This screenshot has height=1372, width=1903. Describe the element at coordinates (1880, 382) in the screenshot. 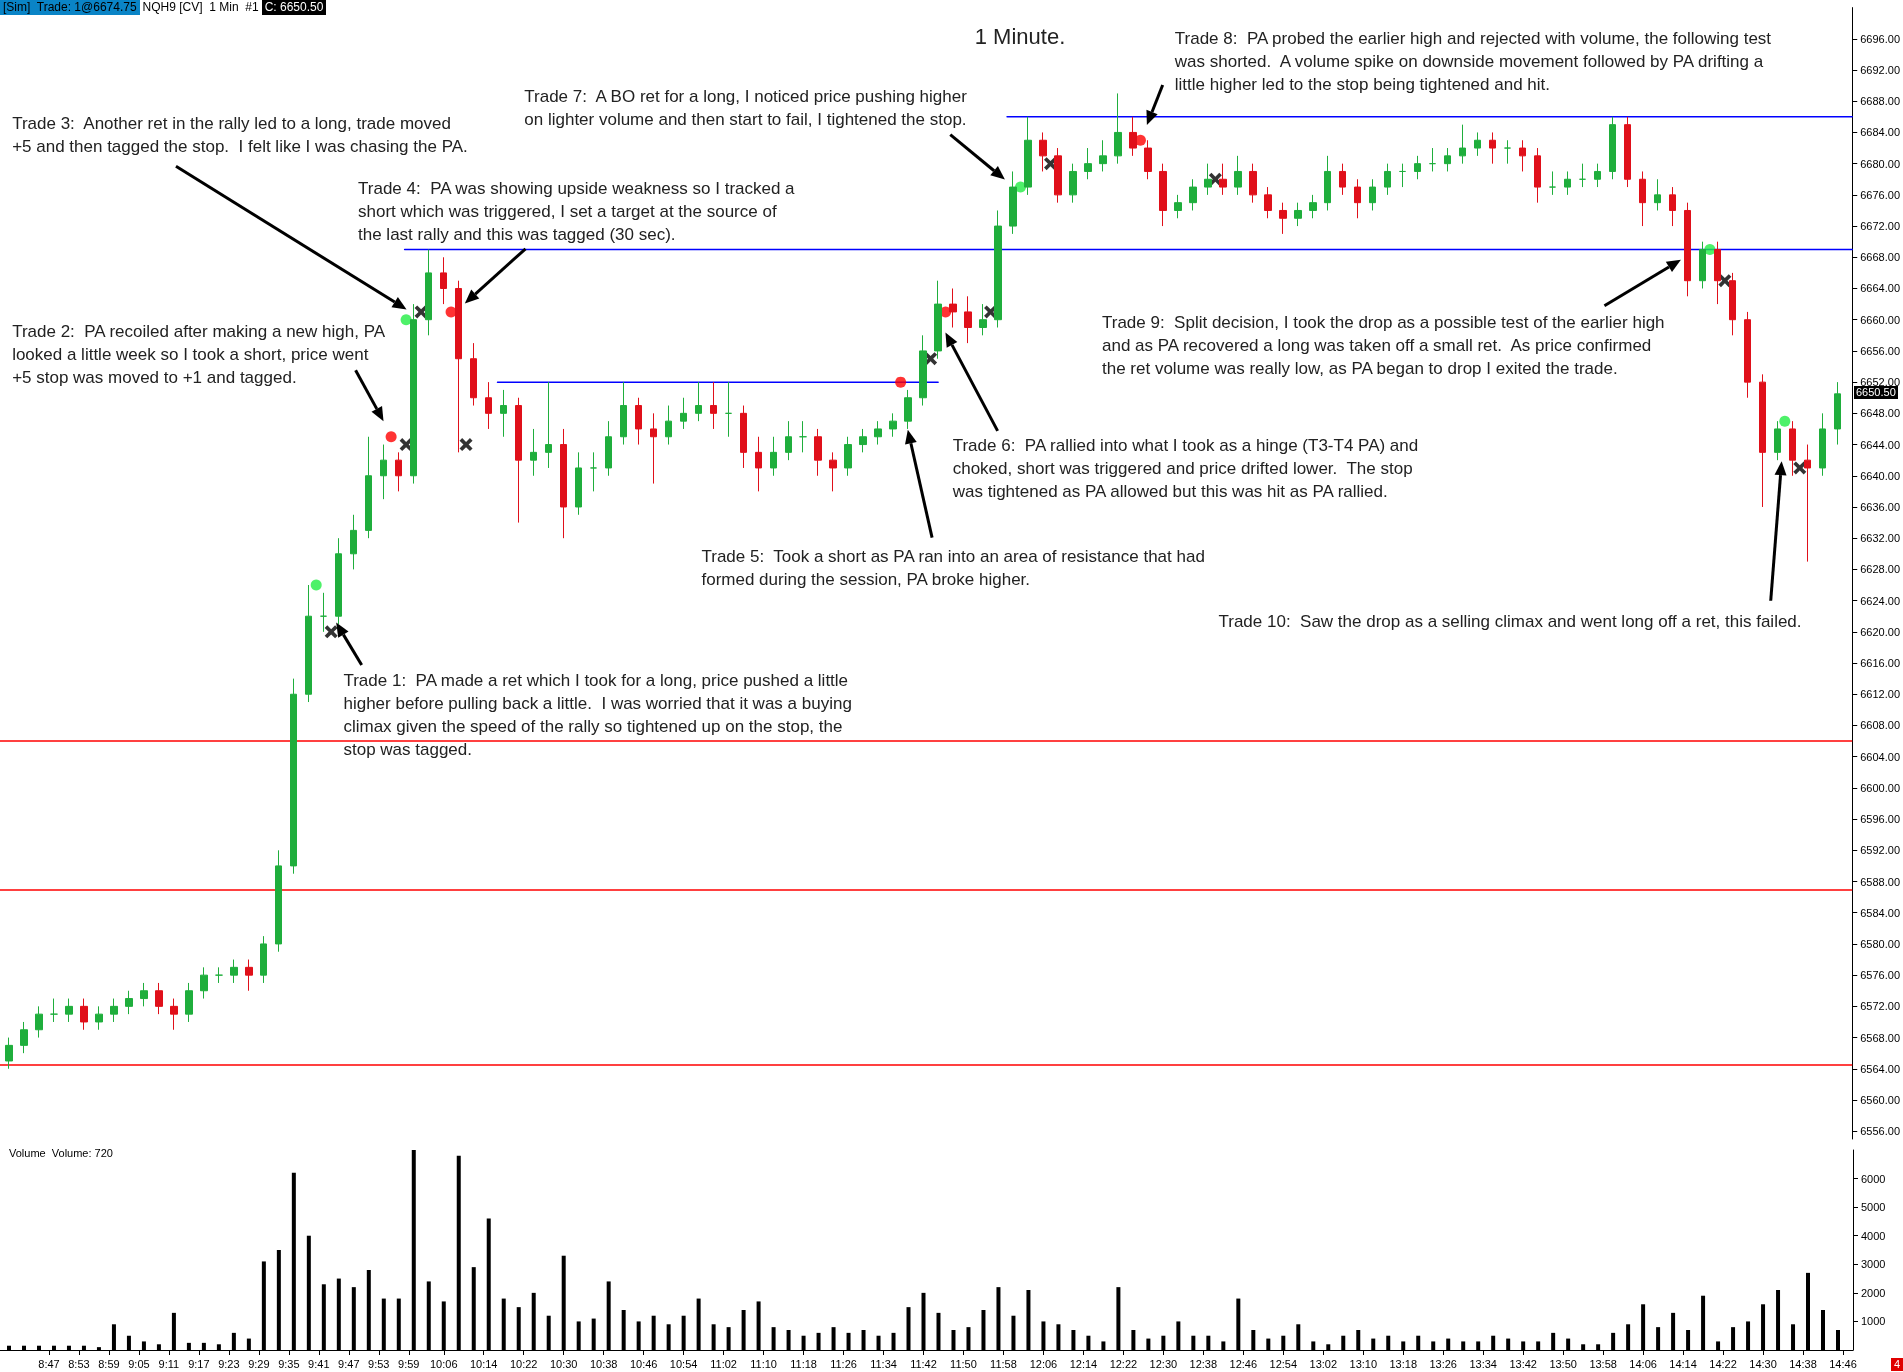

I see `y-tick-label: 6652.00` at that location.